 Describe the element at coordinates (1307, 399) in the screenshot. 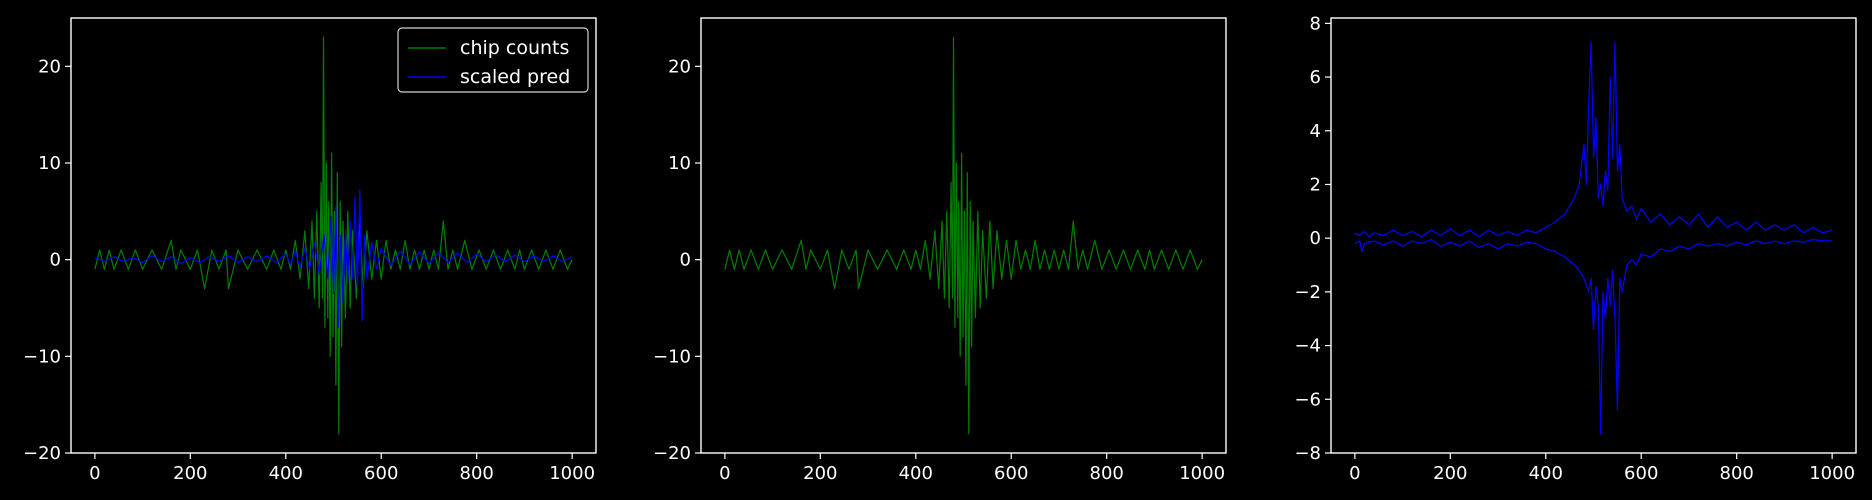

I see `y-tick-label: −6` at that location.